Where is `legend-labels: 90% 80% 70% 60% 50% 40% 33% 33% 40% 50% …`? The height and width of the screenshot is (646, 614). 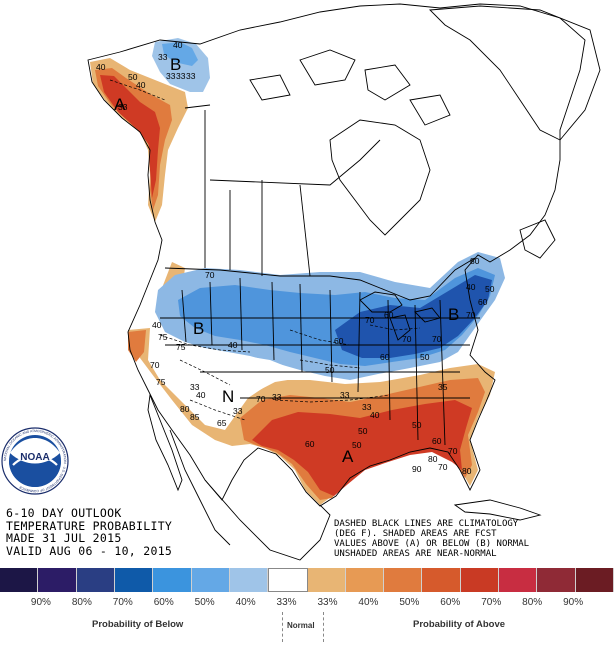 legend-labels: 90% 80% 70% 60% 50% 40% 33% 33% 40% 50% … is located at coordinates (307, 604).